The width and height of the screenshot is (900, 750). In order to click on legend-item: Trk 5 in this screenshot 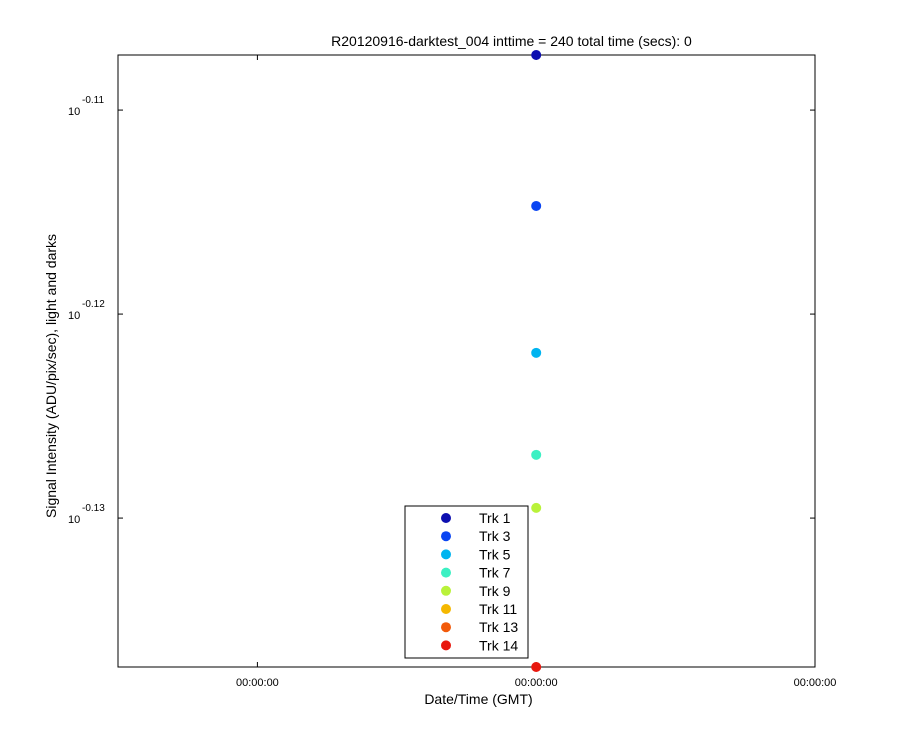, I will do `click(476, 554)`.